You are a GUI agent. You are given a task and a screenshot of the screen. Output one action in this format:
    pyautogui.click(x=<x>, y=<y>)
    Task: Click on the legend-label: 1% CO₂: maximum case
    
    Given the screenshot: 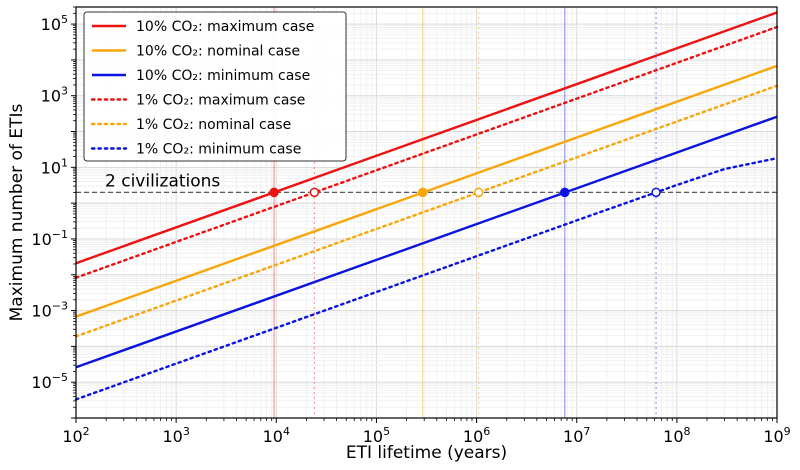 What is the action you would take?
    pyautogui.click(x=220, y=101)
    